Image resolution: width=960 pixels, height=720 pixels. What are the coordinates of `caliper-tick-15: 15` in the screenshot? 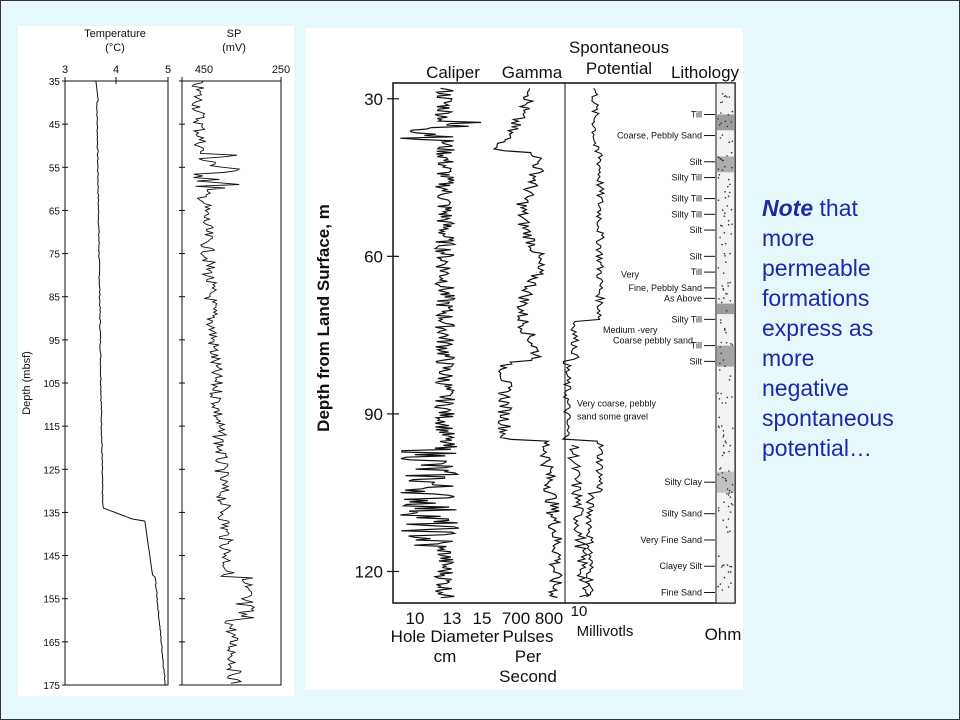 It's located at (482, 618).